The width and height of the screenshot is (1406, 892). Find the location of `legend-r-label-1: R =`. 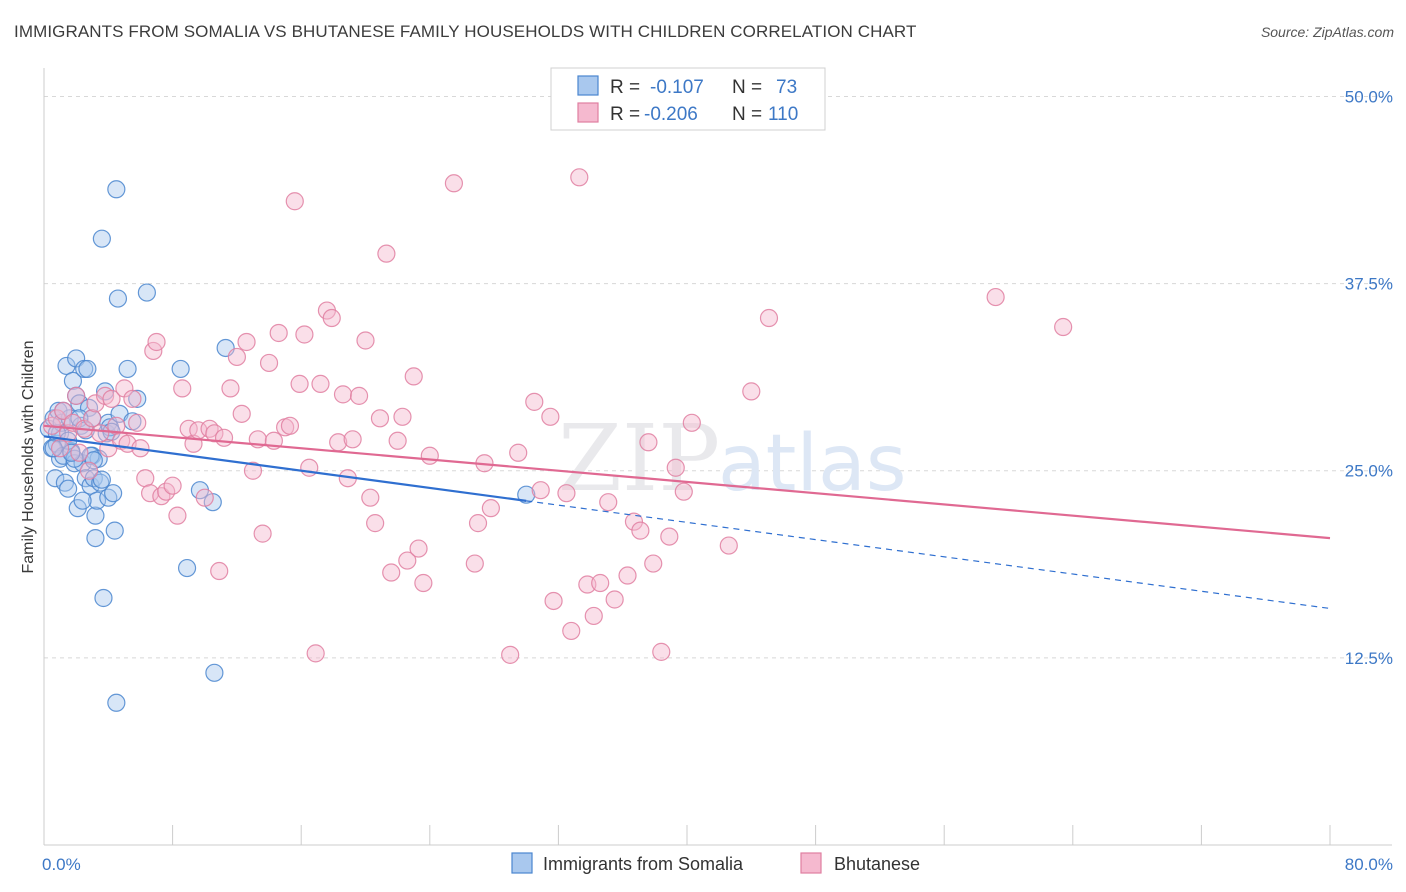

legend-r-label-1: R = is located at coordinates (625, 87).